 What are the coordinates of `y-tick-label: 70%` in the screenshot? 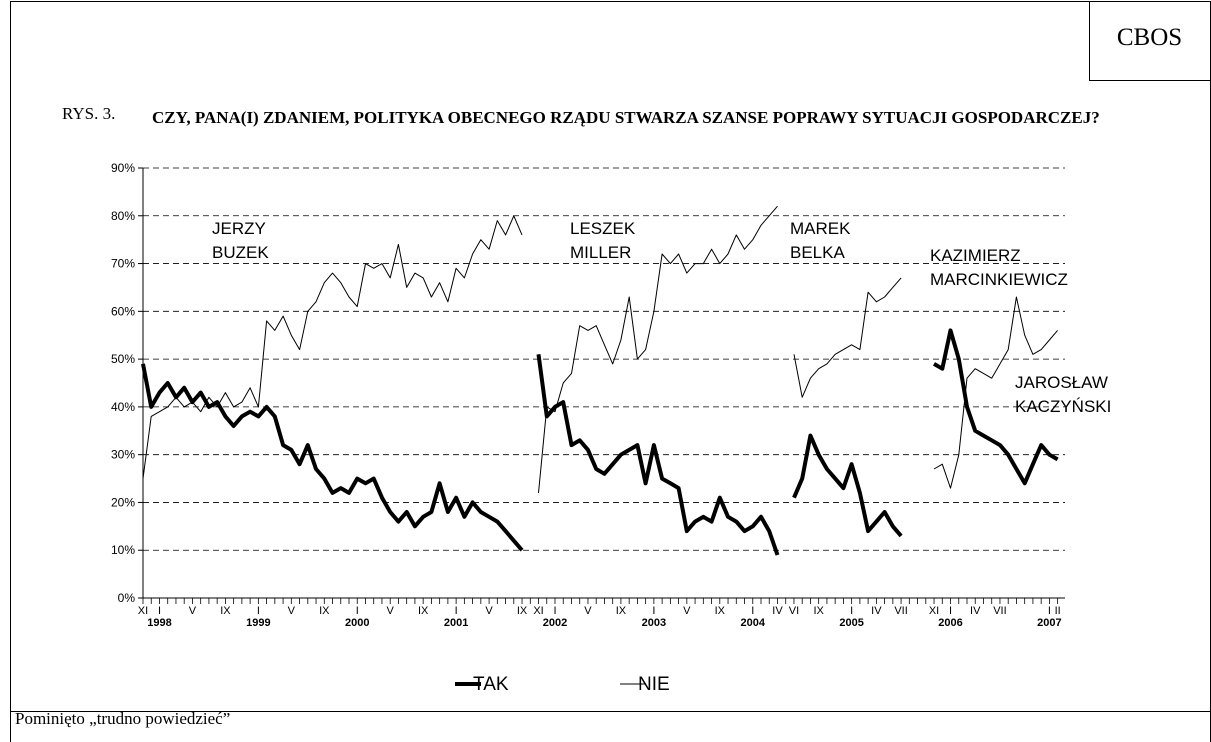 It's located at (123, 264).